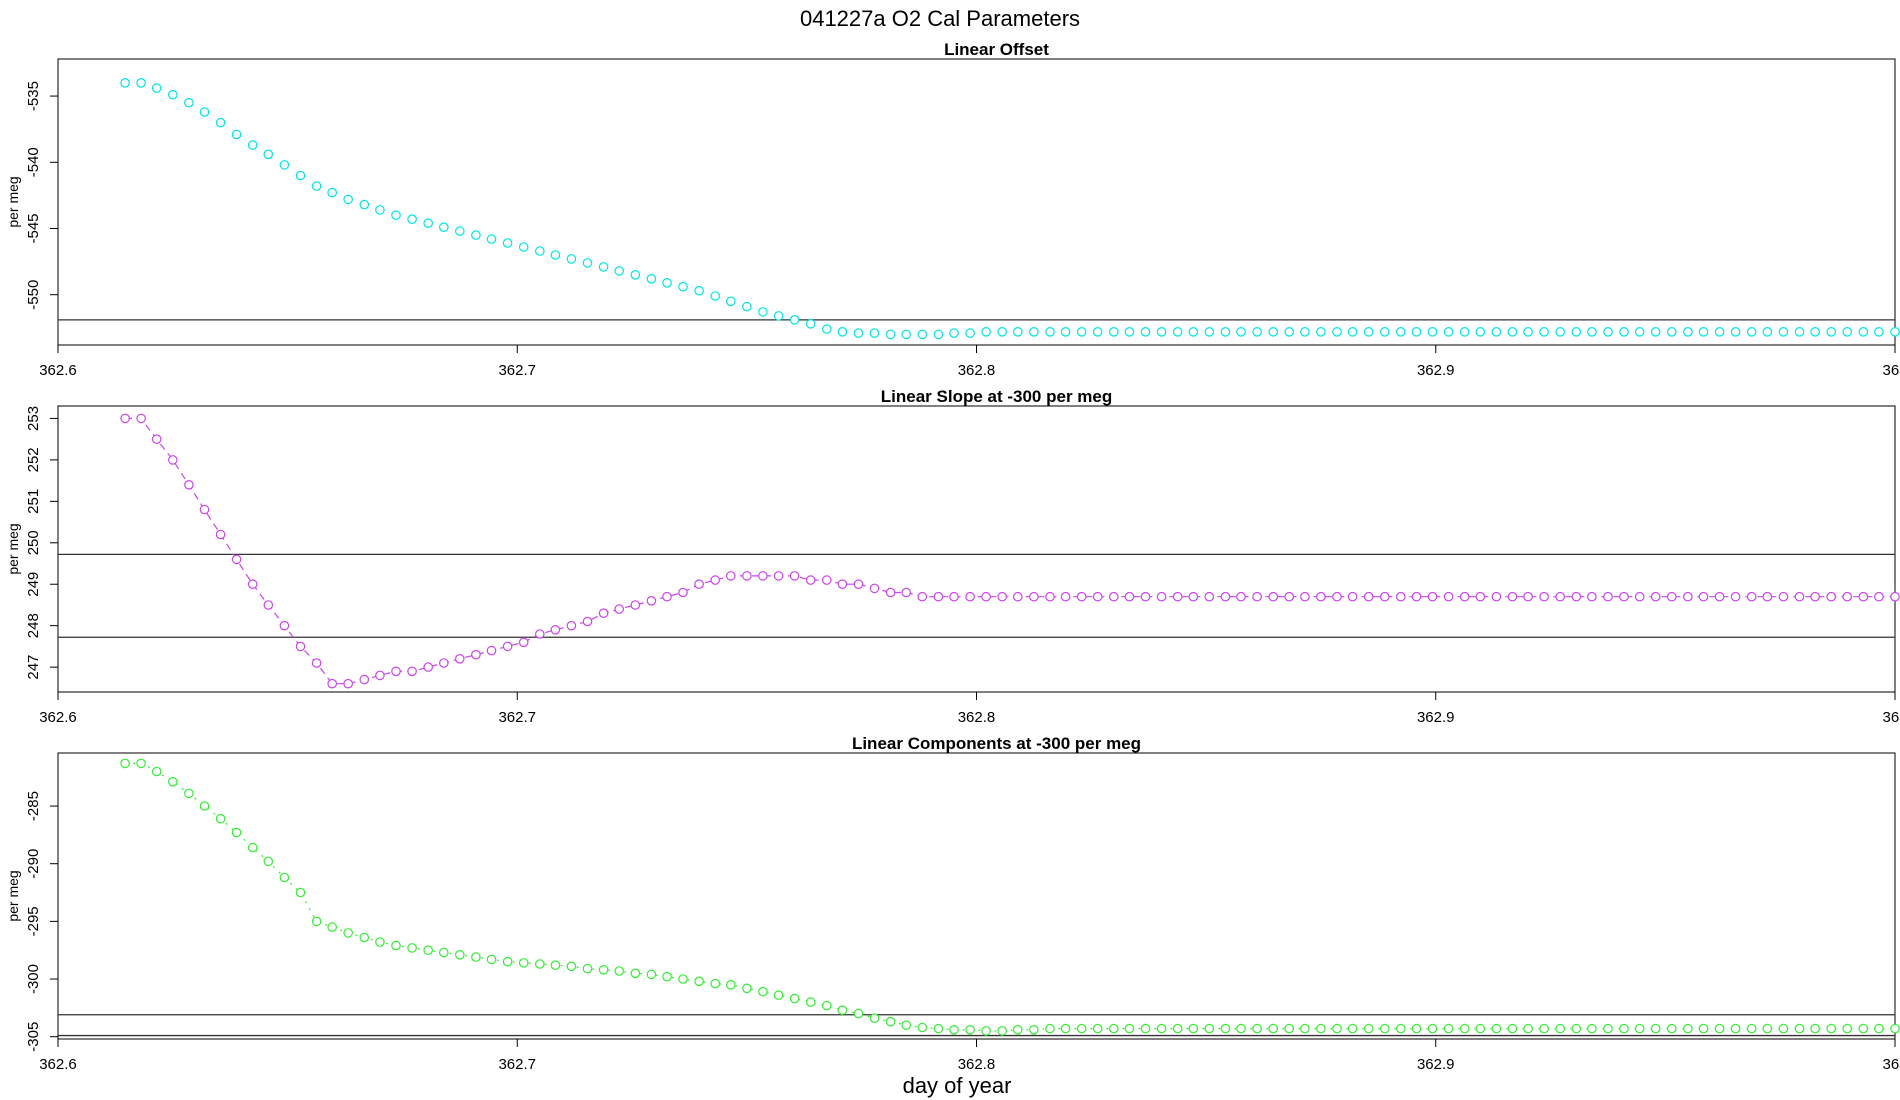 This screenshot has height=1100, width=1900. Describe the element at coordinates (33, 295) in the screenshot. I see `y-tick-label: -550` at that location.